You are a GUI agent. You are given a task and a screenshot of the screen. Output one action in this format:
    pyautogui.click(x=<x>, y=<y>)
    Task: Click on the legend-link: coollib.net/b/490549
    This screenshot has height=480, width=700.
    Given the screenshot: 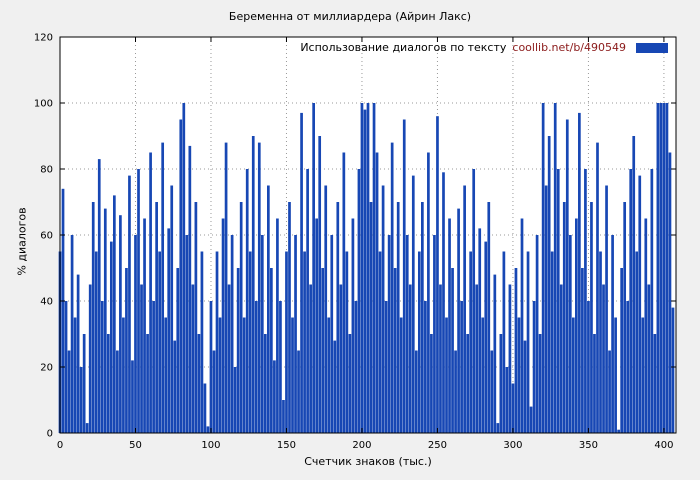 What is the action you would take?
    pyautogui.click(x=569, y=47)
    